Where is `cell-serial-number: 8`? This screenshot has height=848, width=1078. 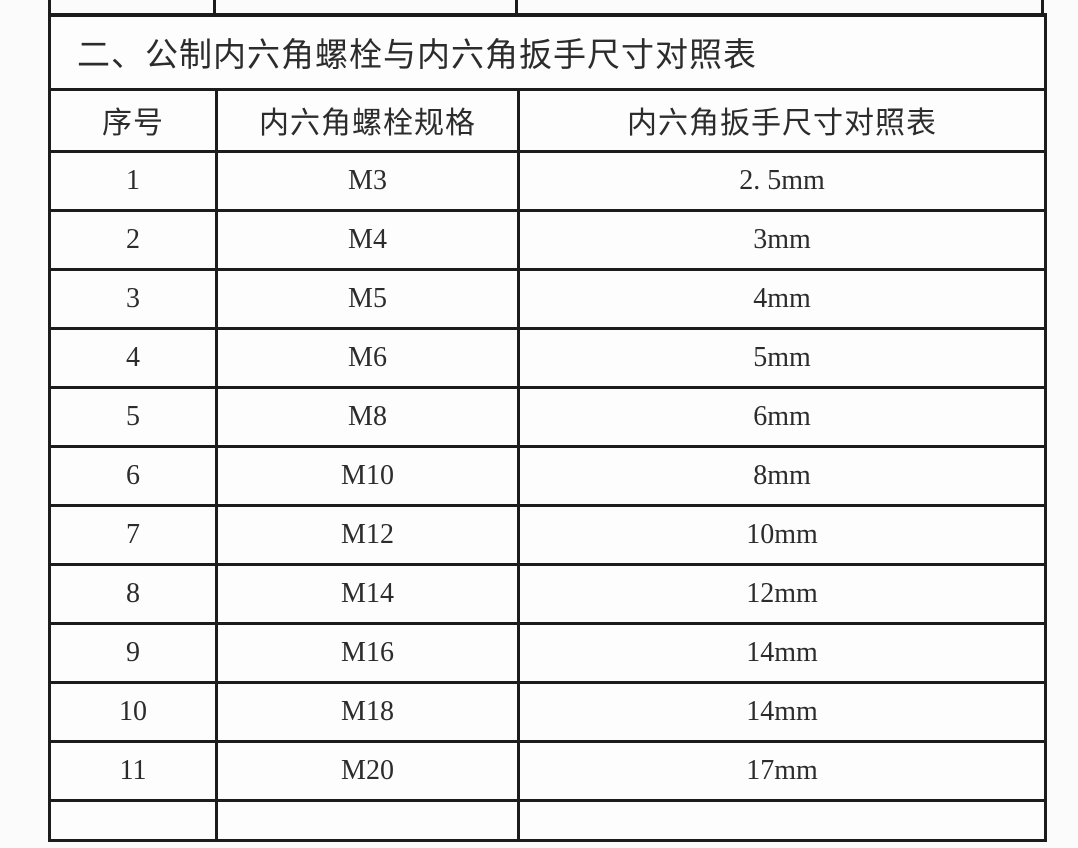
cell-serial-number: 8 is located at coordinates (133, 593).